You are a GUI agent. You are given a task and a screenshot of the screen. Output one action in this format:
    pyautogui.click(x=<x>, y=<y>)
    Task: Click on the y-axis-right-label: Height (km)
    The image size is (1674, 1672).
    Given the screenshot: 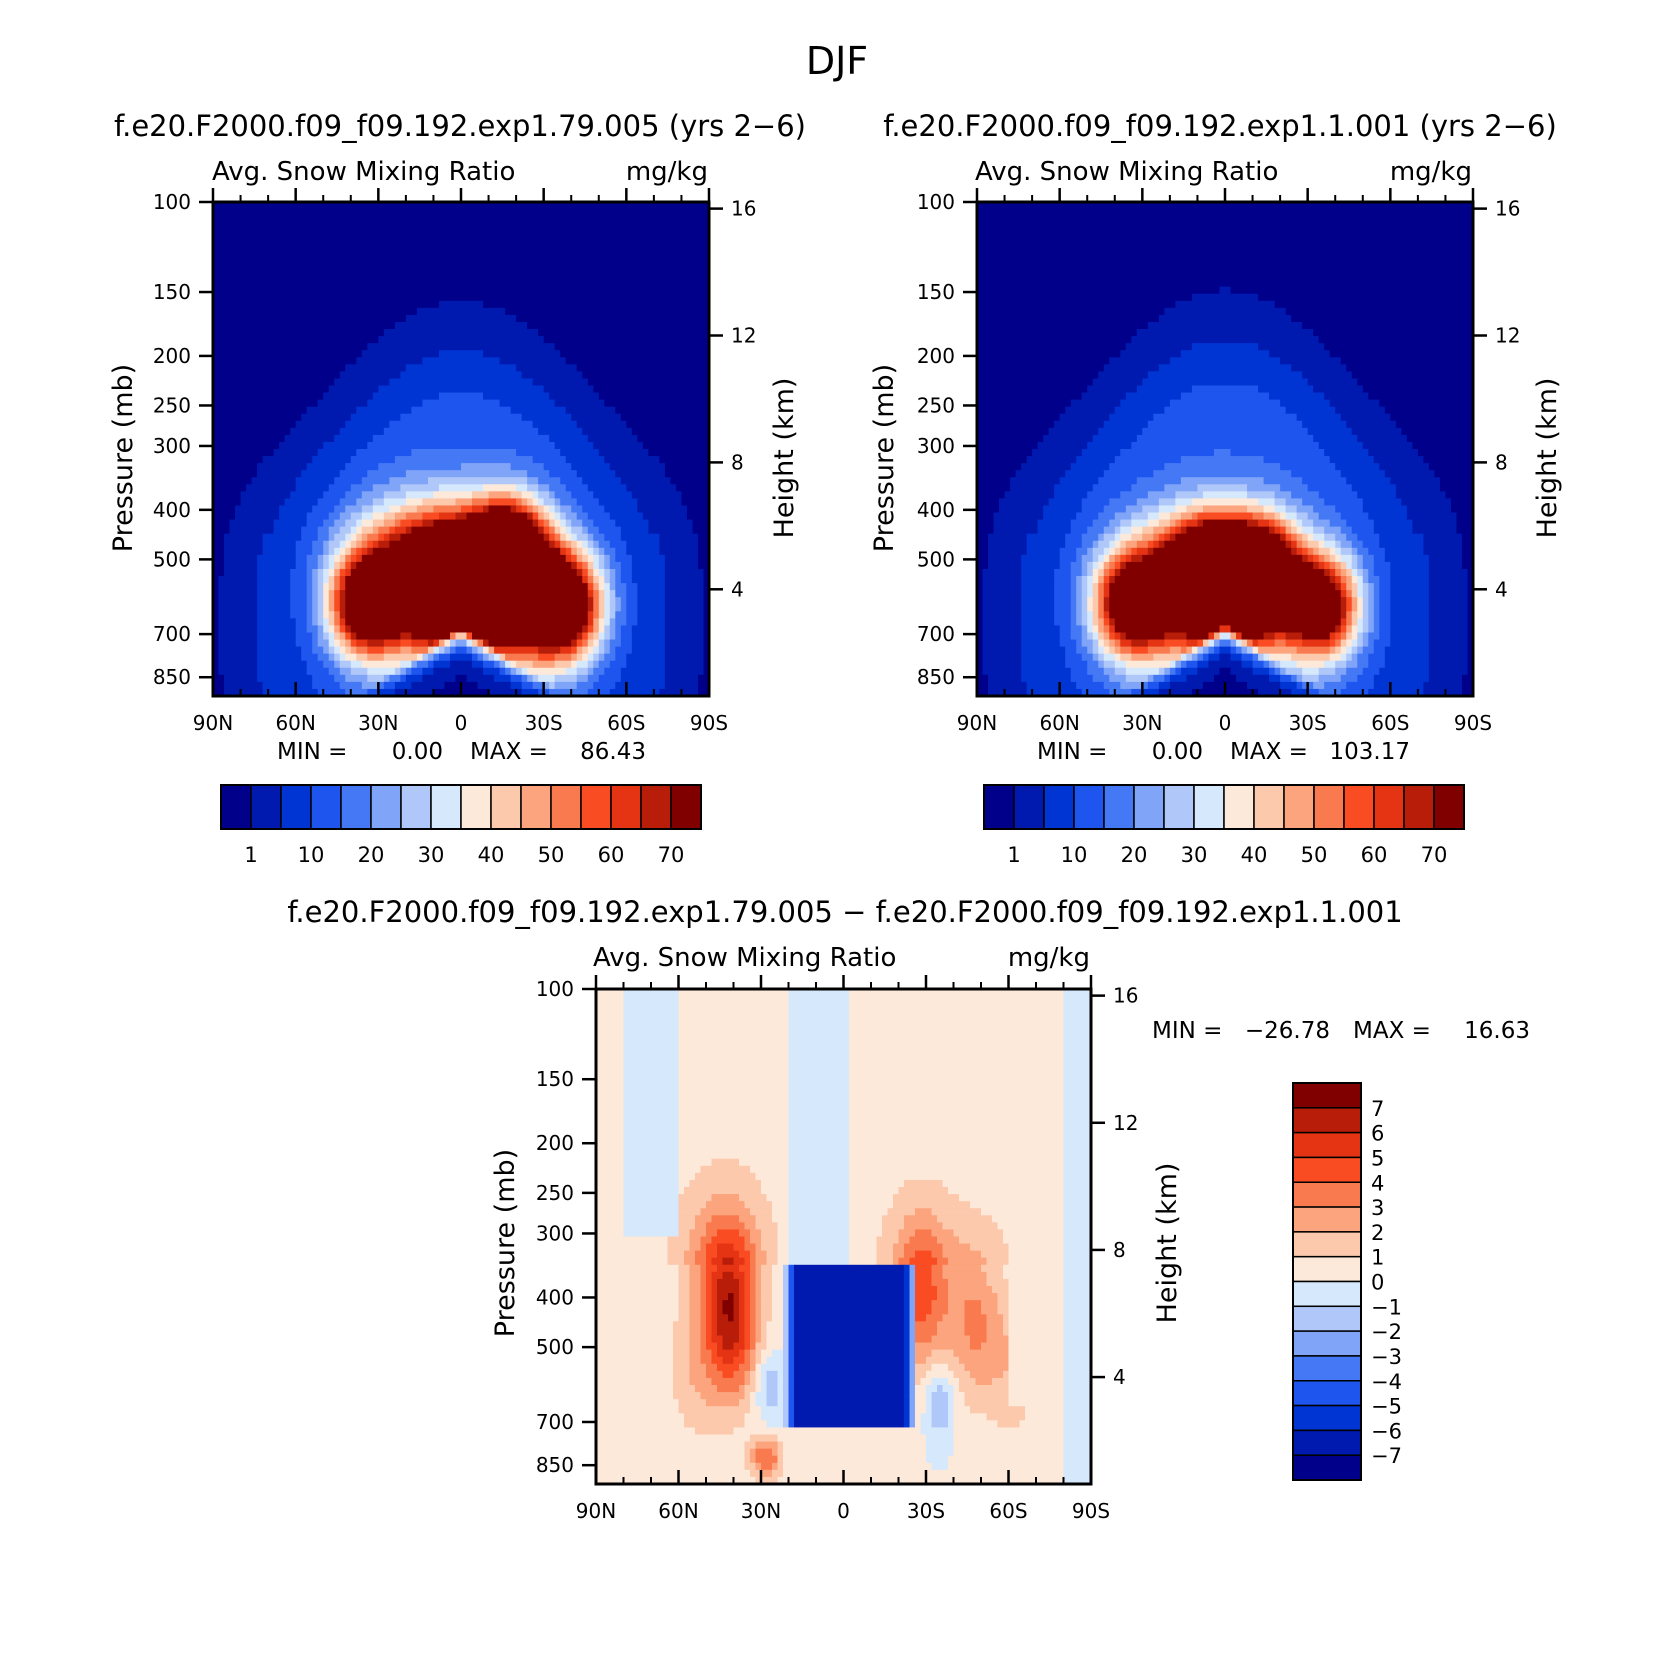 What is the action you would take?
    pyautogui.click(x=784, y=458)
    